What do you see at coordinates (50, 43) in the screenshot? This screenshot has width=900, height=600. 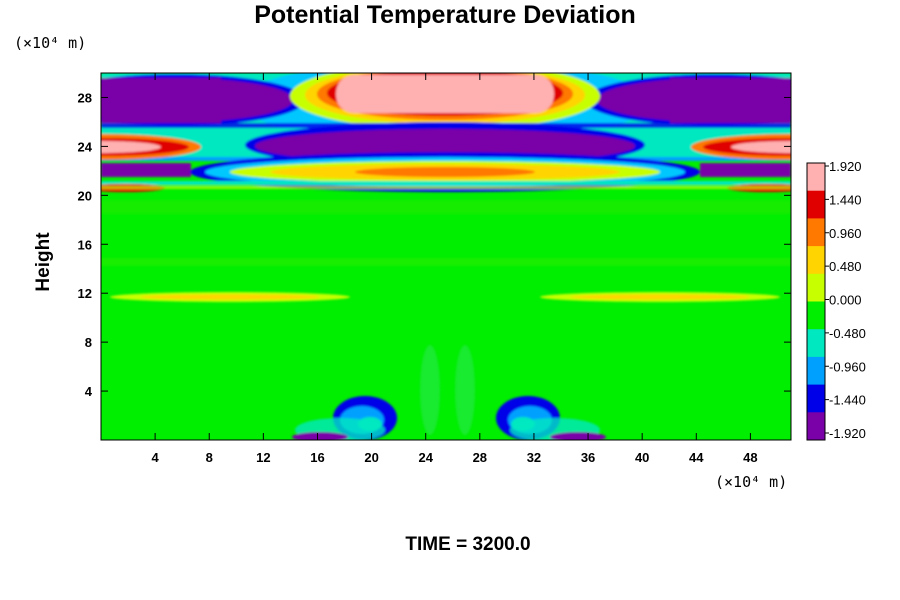 I see `y-axis-unit: (×10⁴ m)` at bounding box center [50, 43].